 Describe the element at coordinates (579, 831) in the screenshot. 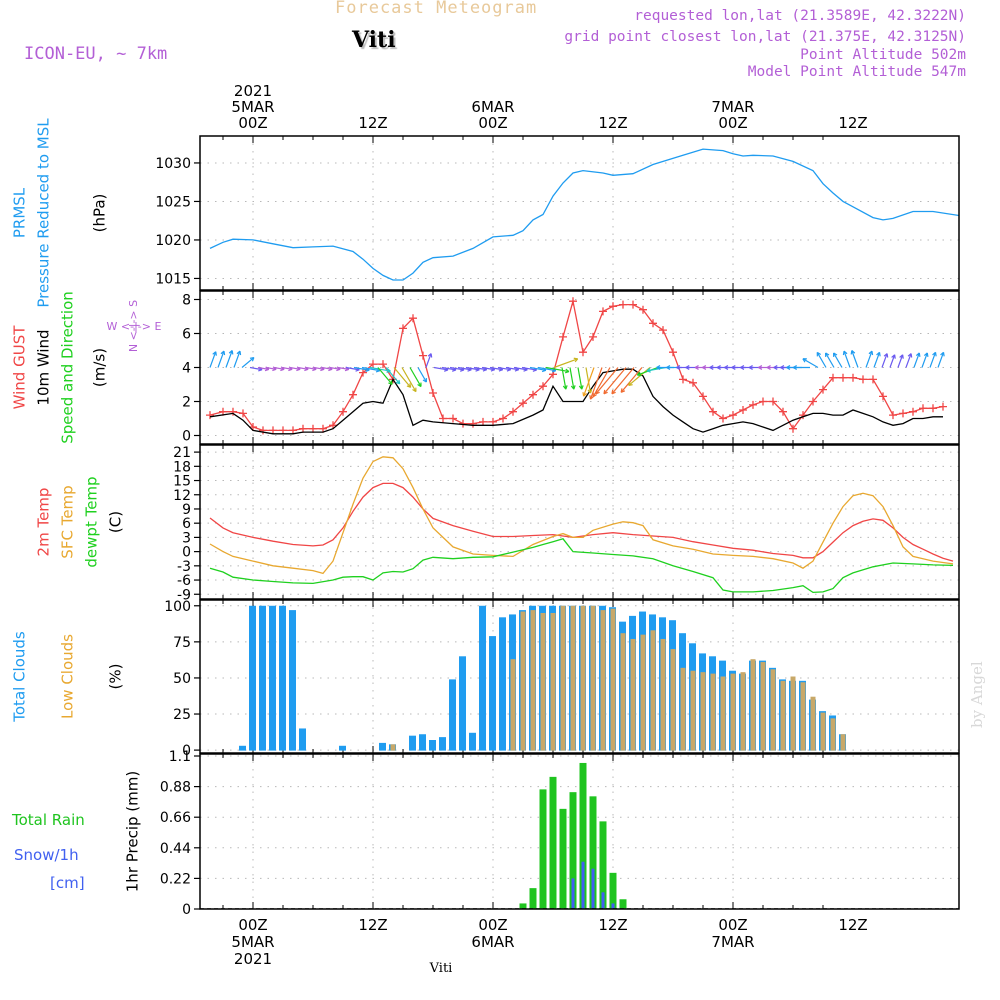

I see `panel-frame` at that location.